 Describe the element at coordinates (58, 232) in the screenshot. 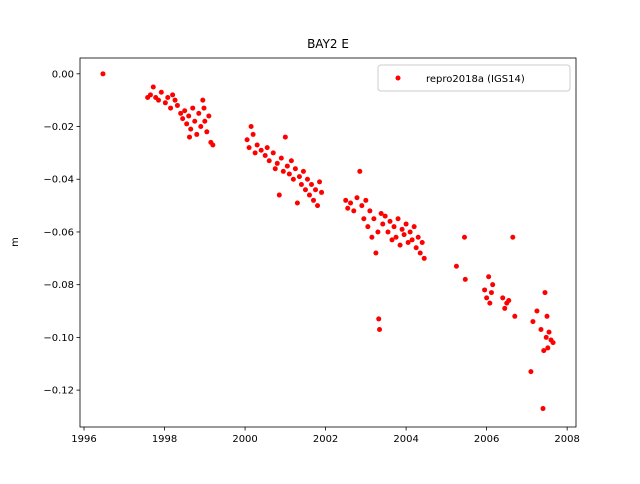

I see `y-tick-label: −0.06` at that location.